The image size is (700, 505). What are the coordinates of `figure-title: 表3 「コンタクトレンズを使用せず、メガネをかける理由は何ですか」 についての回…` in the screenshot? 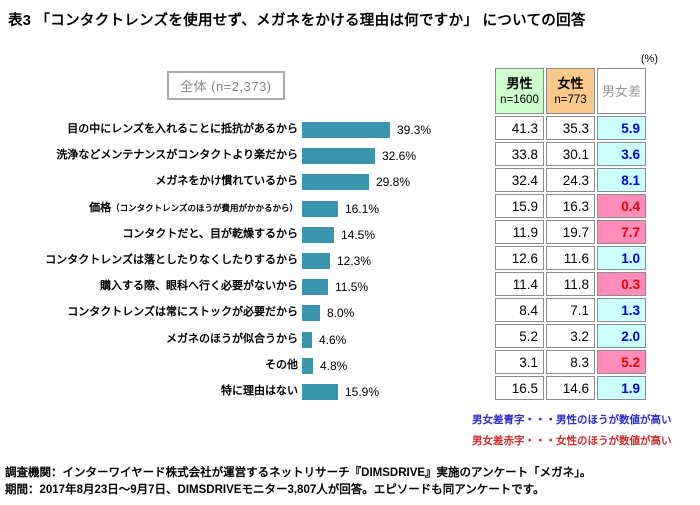 It's located at (297, 21).